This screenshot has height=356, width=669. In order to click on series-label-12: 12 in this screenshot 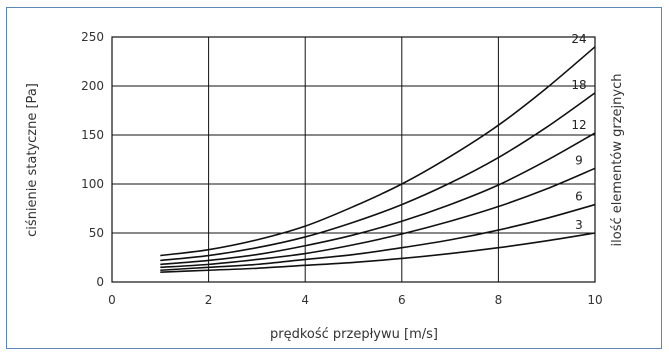, I will do `click(578, 125)`.